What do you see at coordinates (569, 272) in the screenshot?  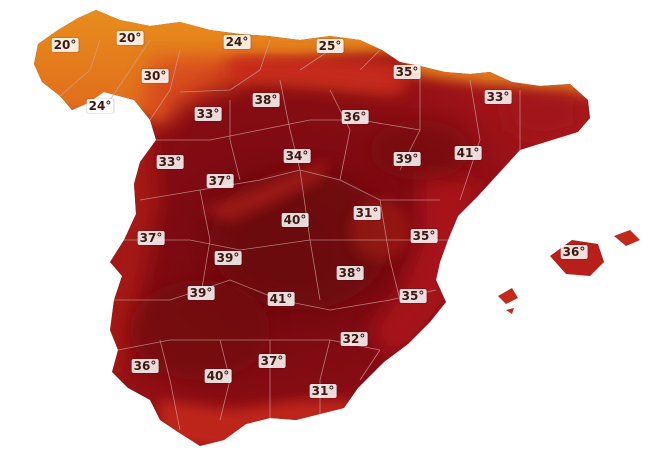 I see `balearic-islands` at bounding box center [569, 272].